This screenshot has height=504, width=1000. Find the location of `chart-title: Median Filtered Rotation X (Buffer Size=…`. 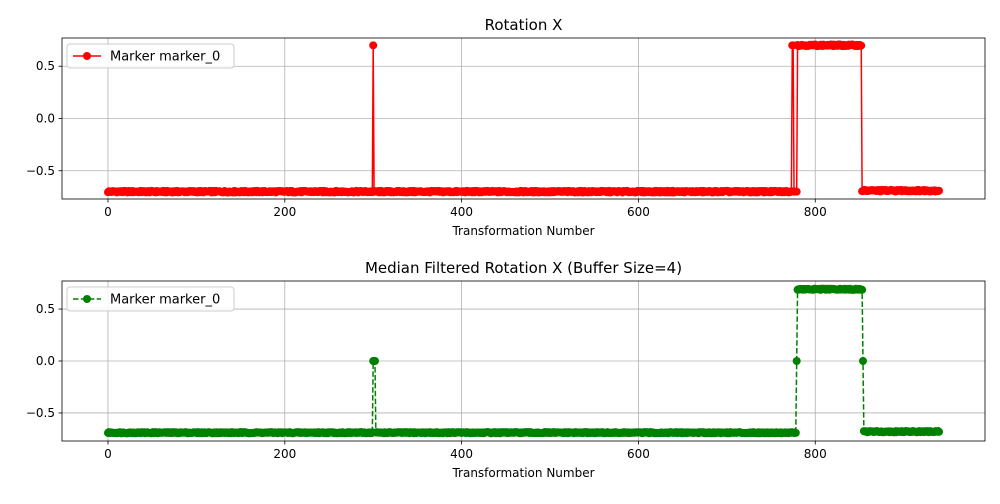

chart-title: Median Filtered Rotation X (Buffer Size=… is located at coordinates (523, 268).